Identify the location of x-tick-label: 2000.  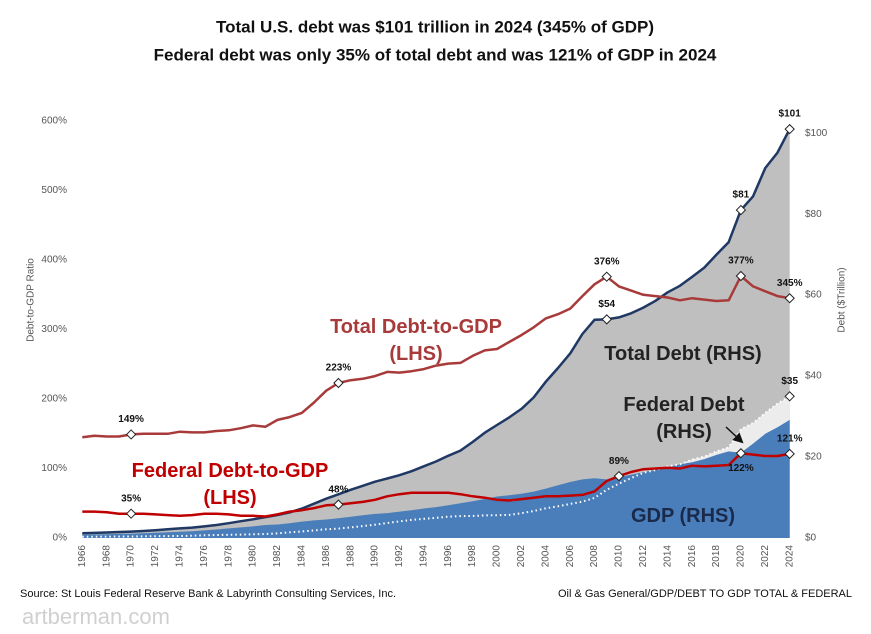
(497, 556).